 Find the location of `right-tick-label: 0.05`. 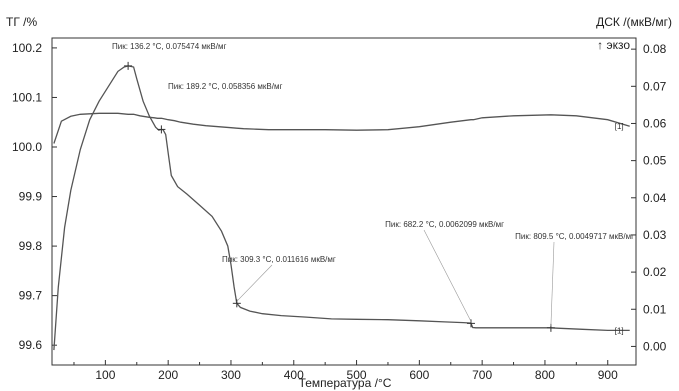

right-tick-label: 0.05 is located at coordinates (655, 161).